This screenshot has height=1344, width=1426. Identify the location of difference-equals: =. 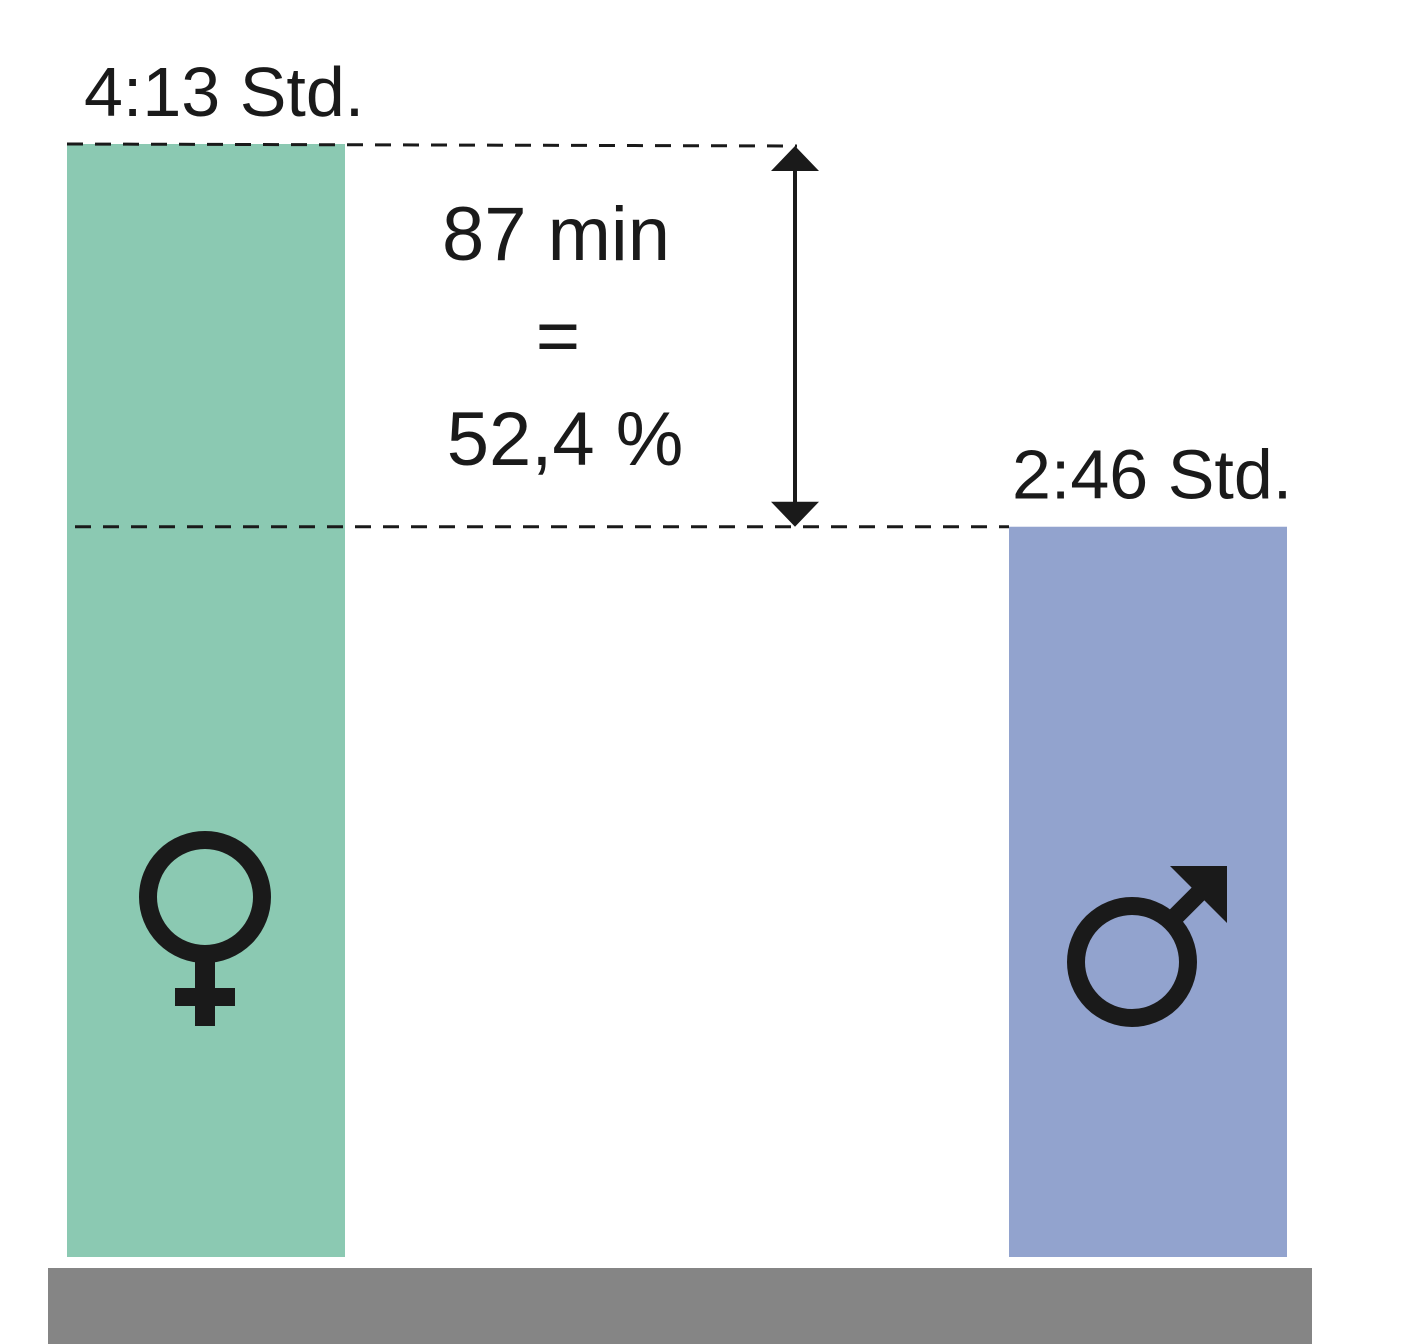
(558, 336).